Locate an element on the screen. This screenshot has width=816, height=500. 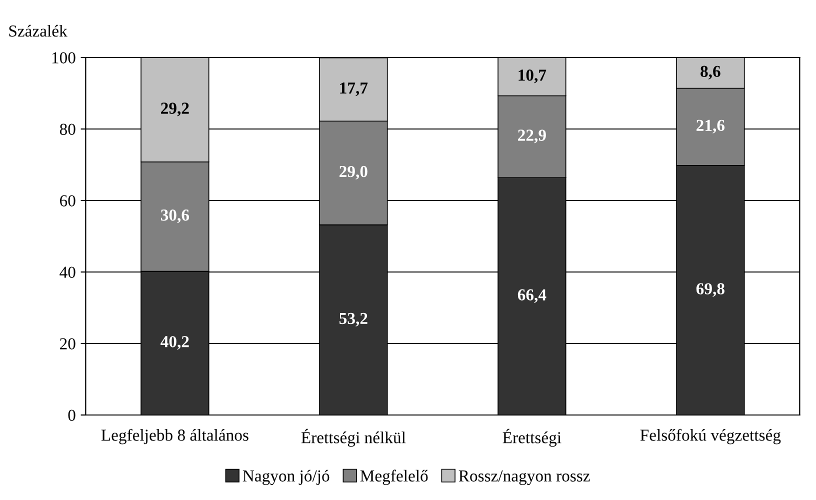
y-axis-title: Százalék is located at coordinates (38, 30).